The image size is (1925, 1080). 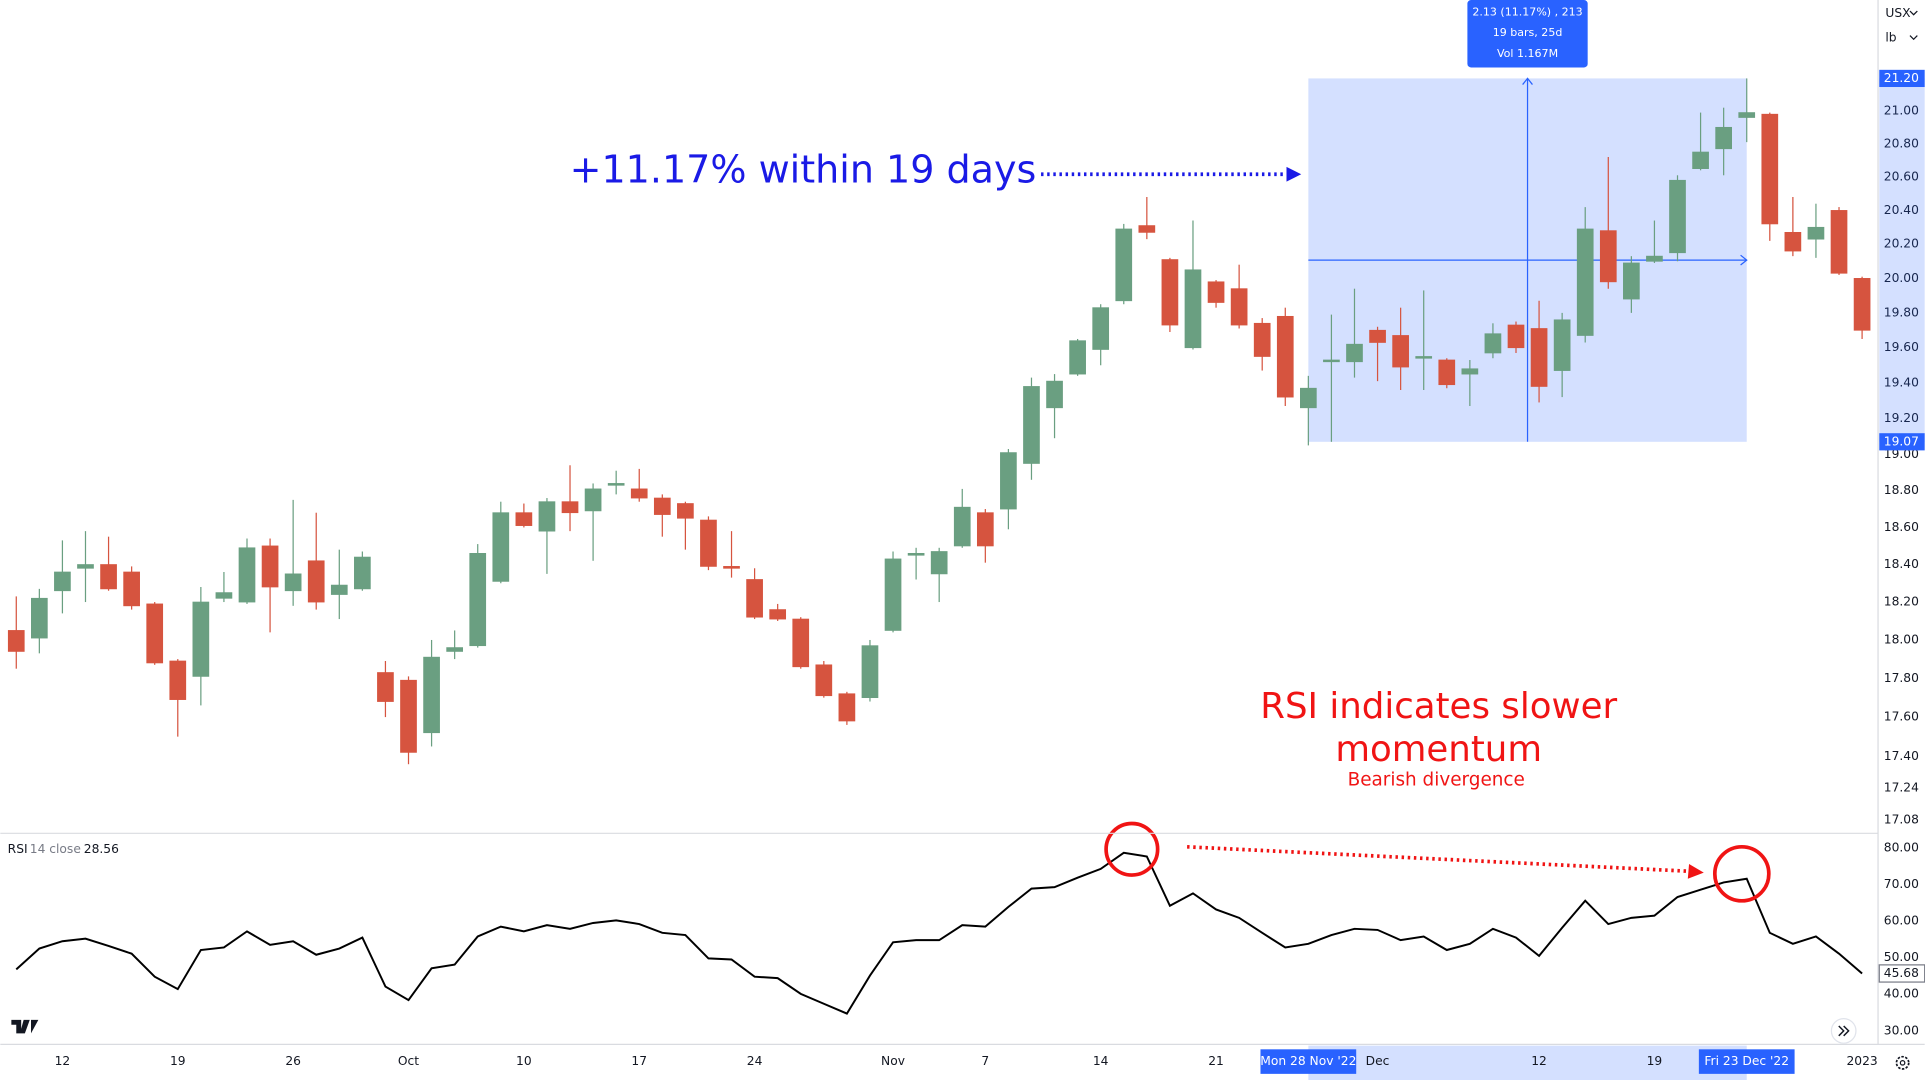 I want to click on y-tick-label: 18.20, so click(x=1901, y=602).